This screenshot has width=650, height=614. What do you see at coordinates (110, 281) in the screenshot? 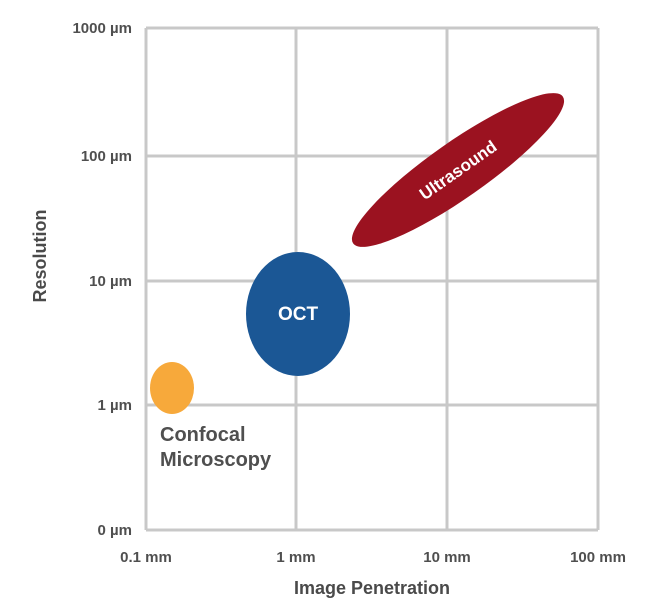
I see `y-tick-label: 10 µm` at bounding box center [110, 281].